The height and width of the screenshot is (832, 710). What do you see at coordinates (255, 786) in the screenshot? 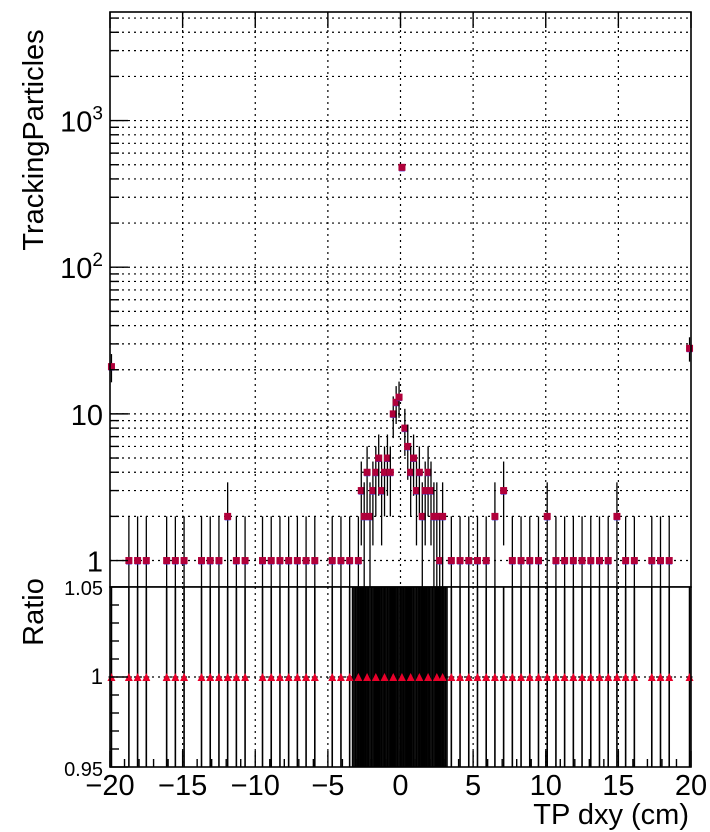
I see `x-tick-label: −10` at bounding box center [255, 786].